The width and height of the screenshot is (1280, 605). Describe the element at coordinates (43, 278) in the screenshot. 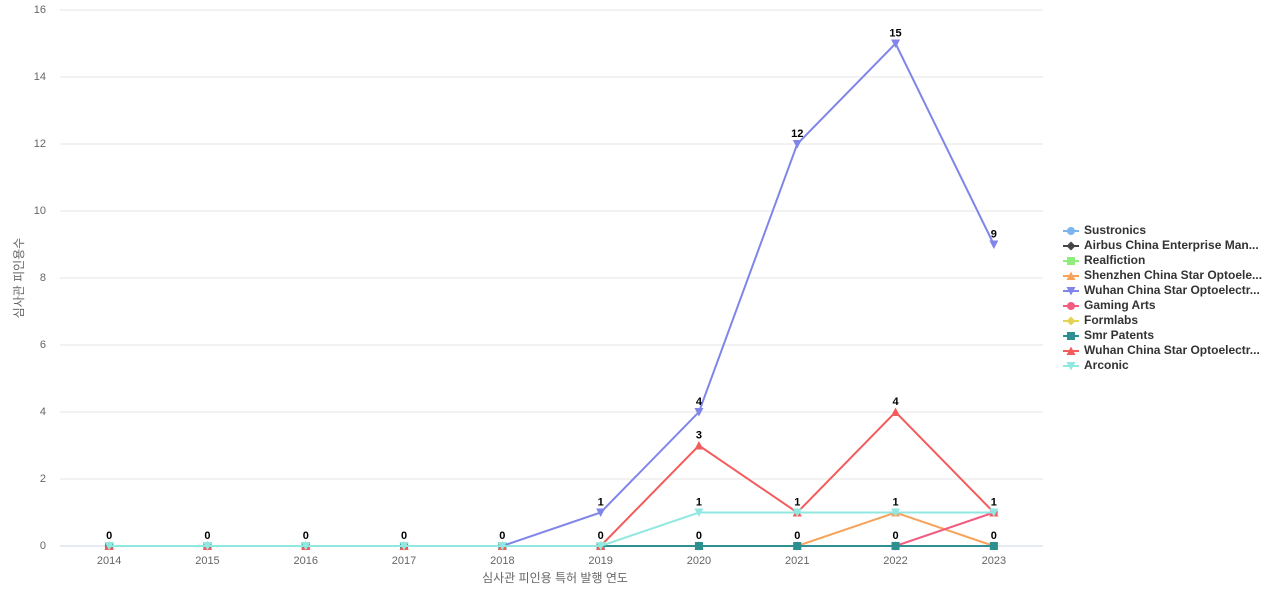

I see `y-tick-label: 8` at that location.